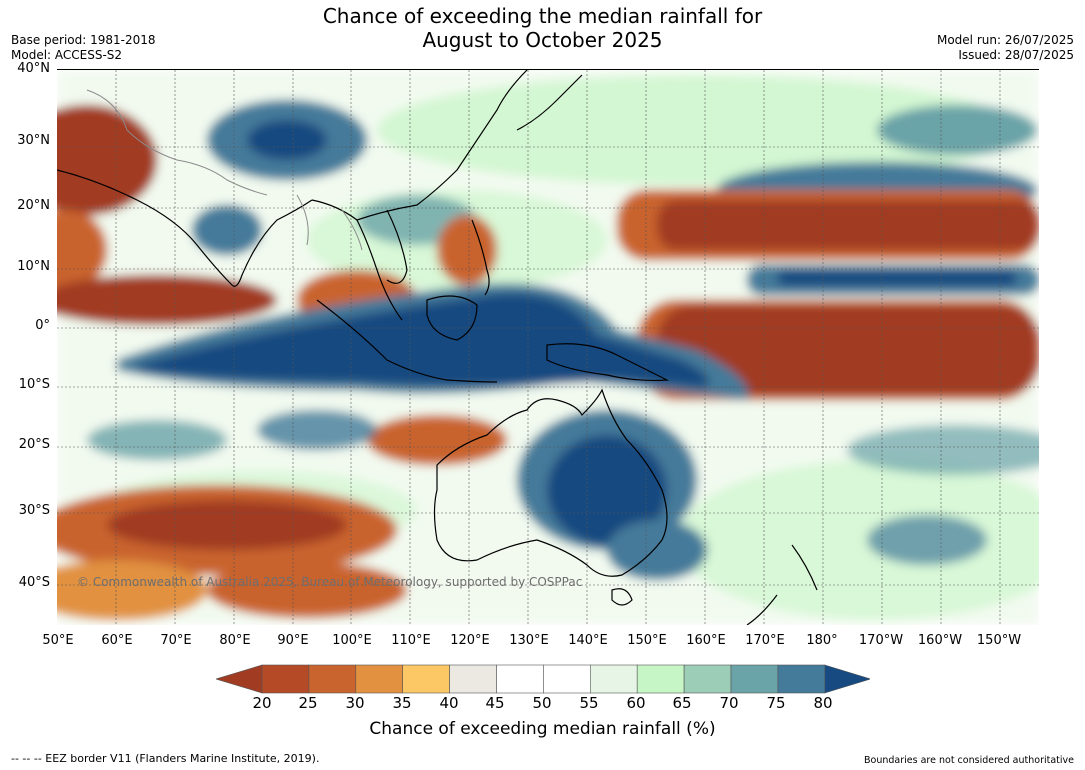 This screenshot has height=770, width=1085. Describe the element at coordinates (470, 640) in the screenshot. I see `lon-label: 120°E` at that location.